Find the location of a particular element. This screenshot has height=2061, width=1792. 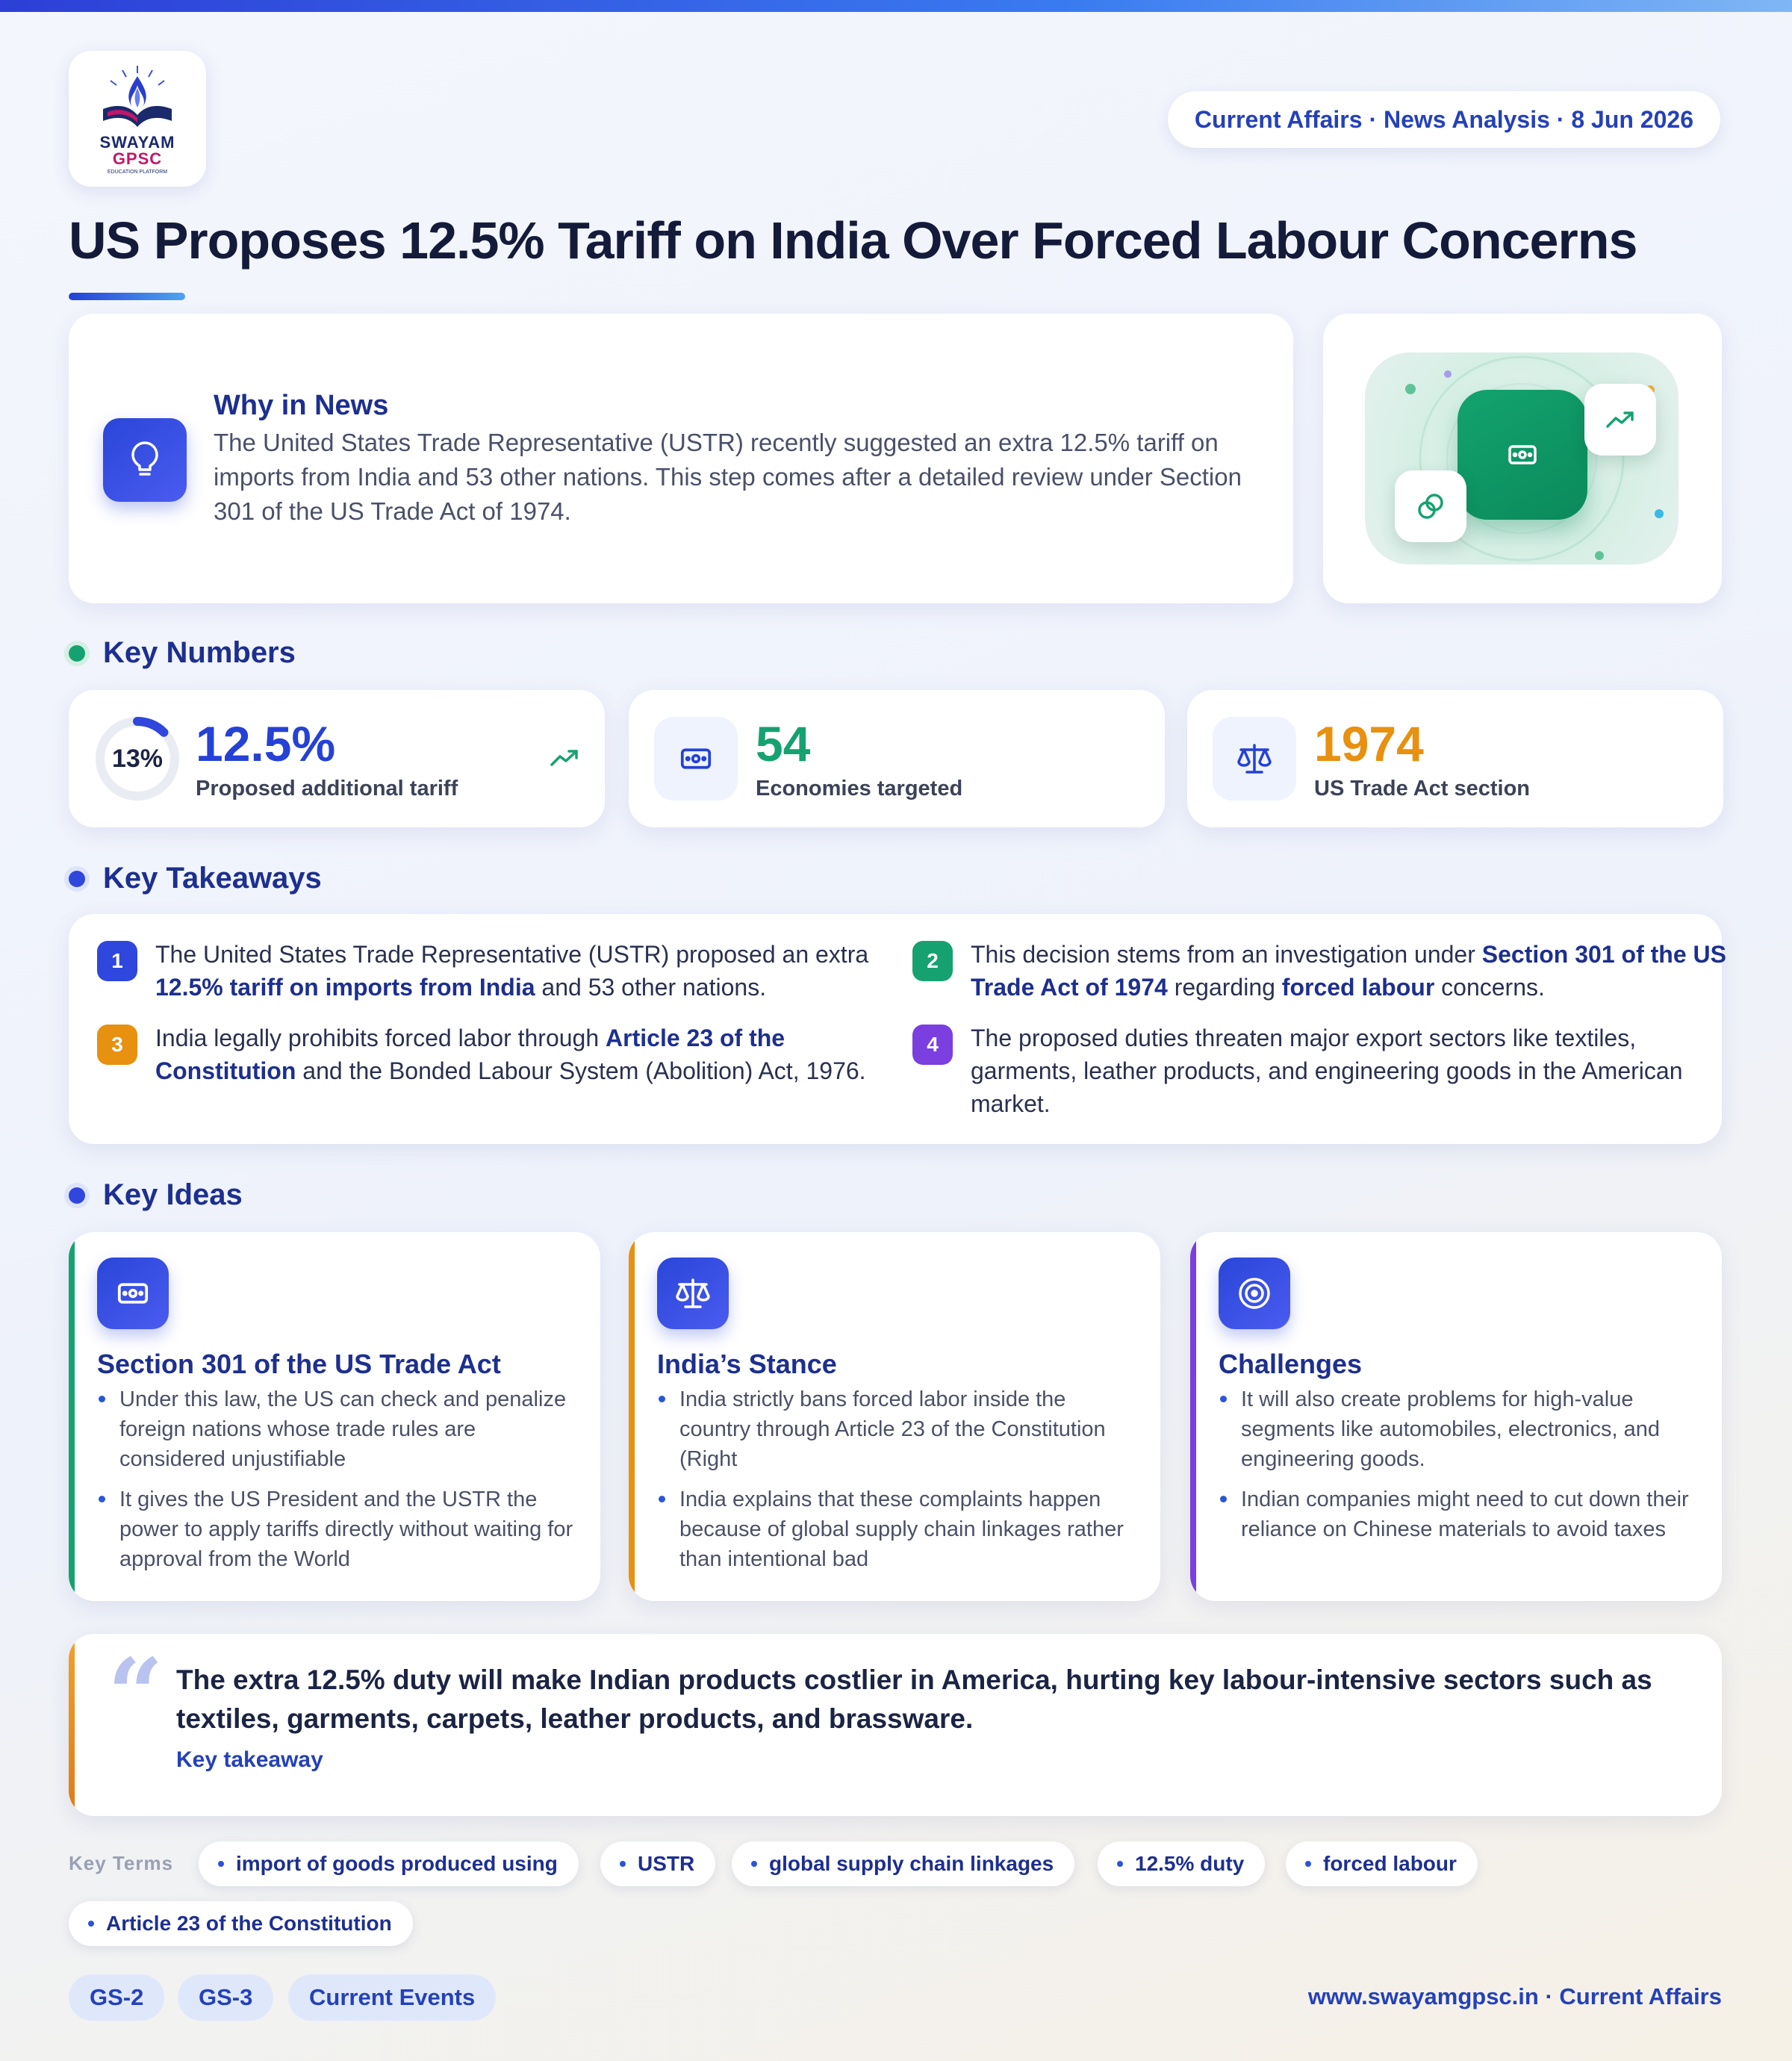

key-number-value: 54 is located at coordinates (783, 743).